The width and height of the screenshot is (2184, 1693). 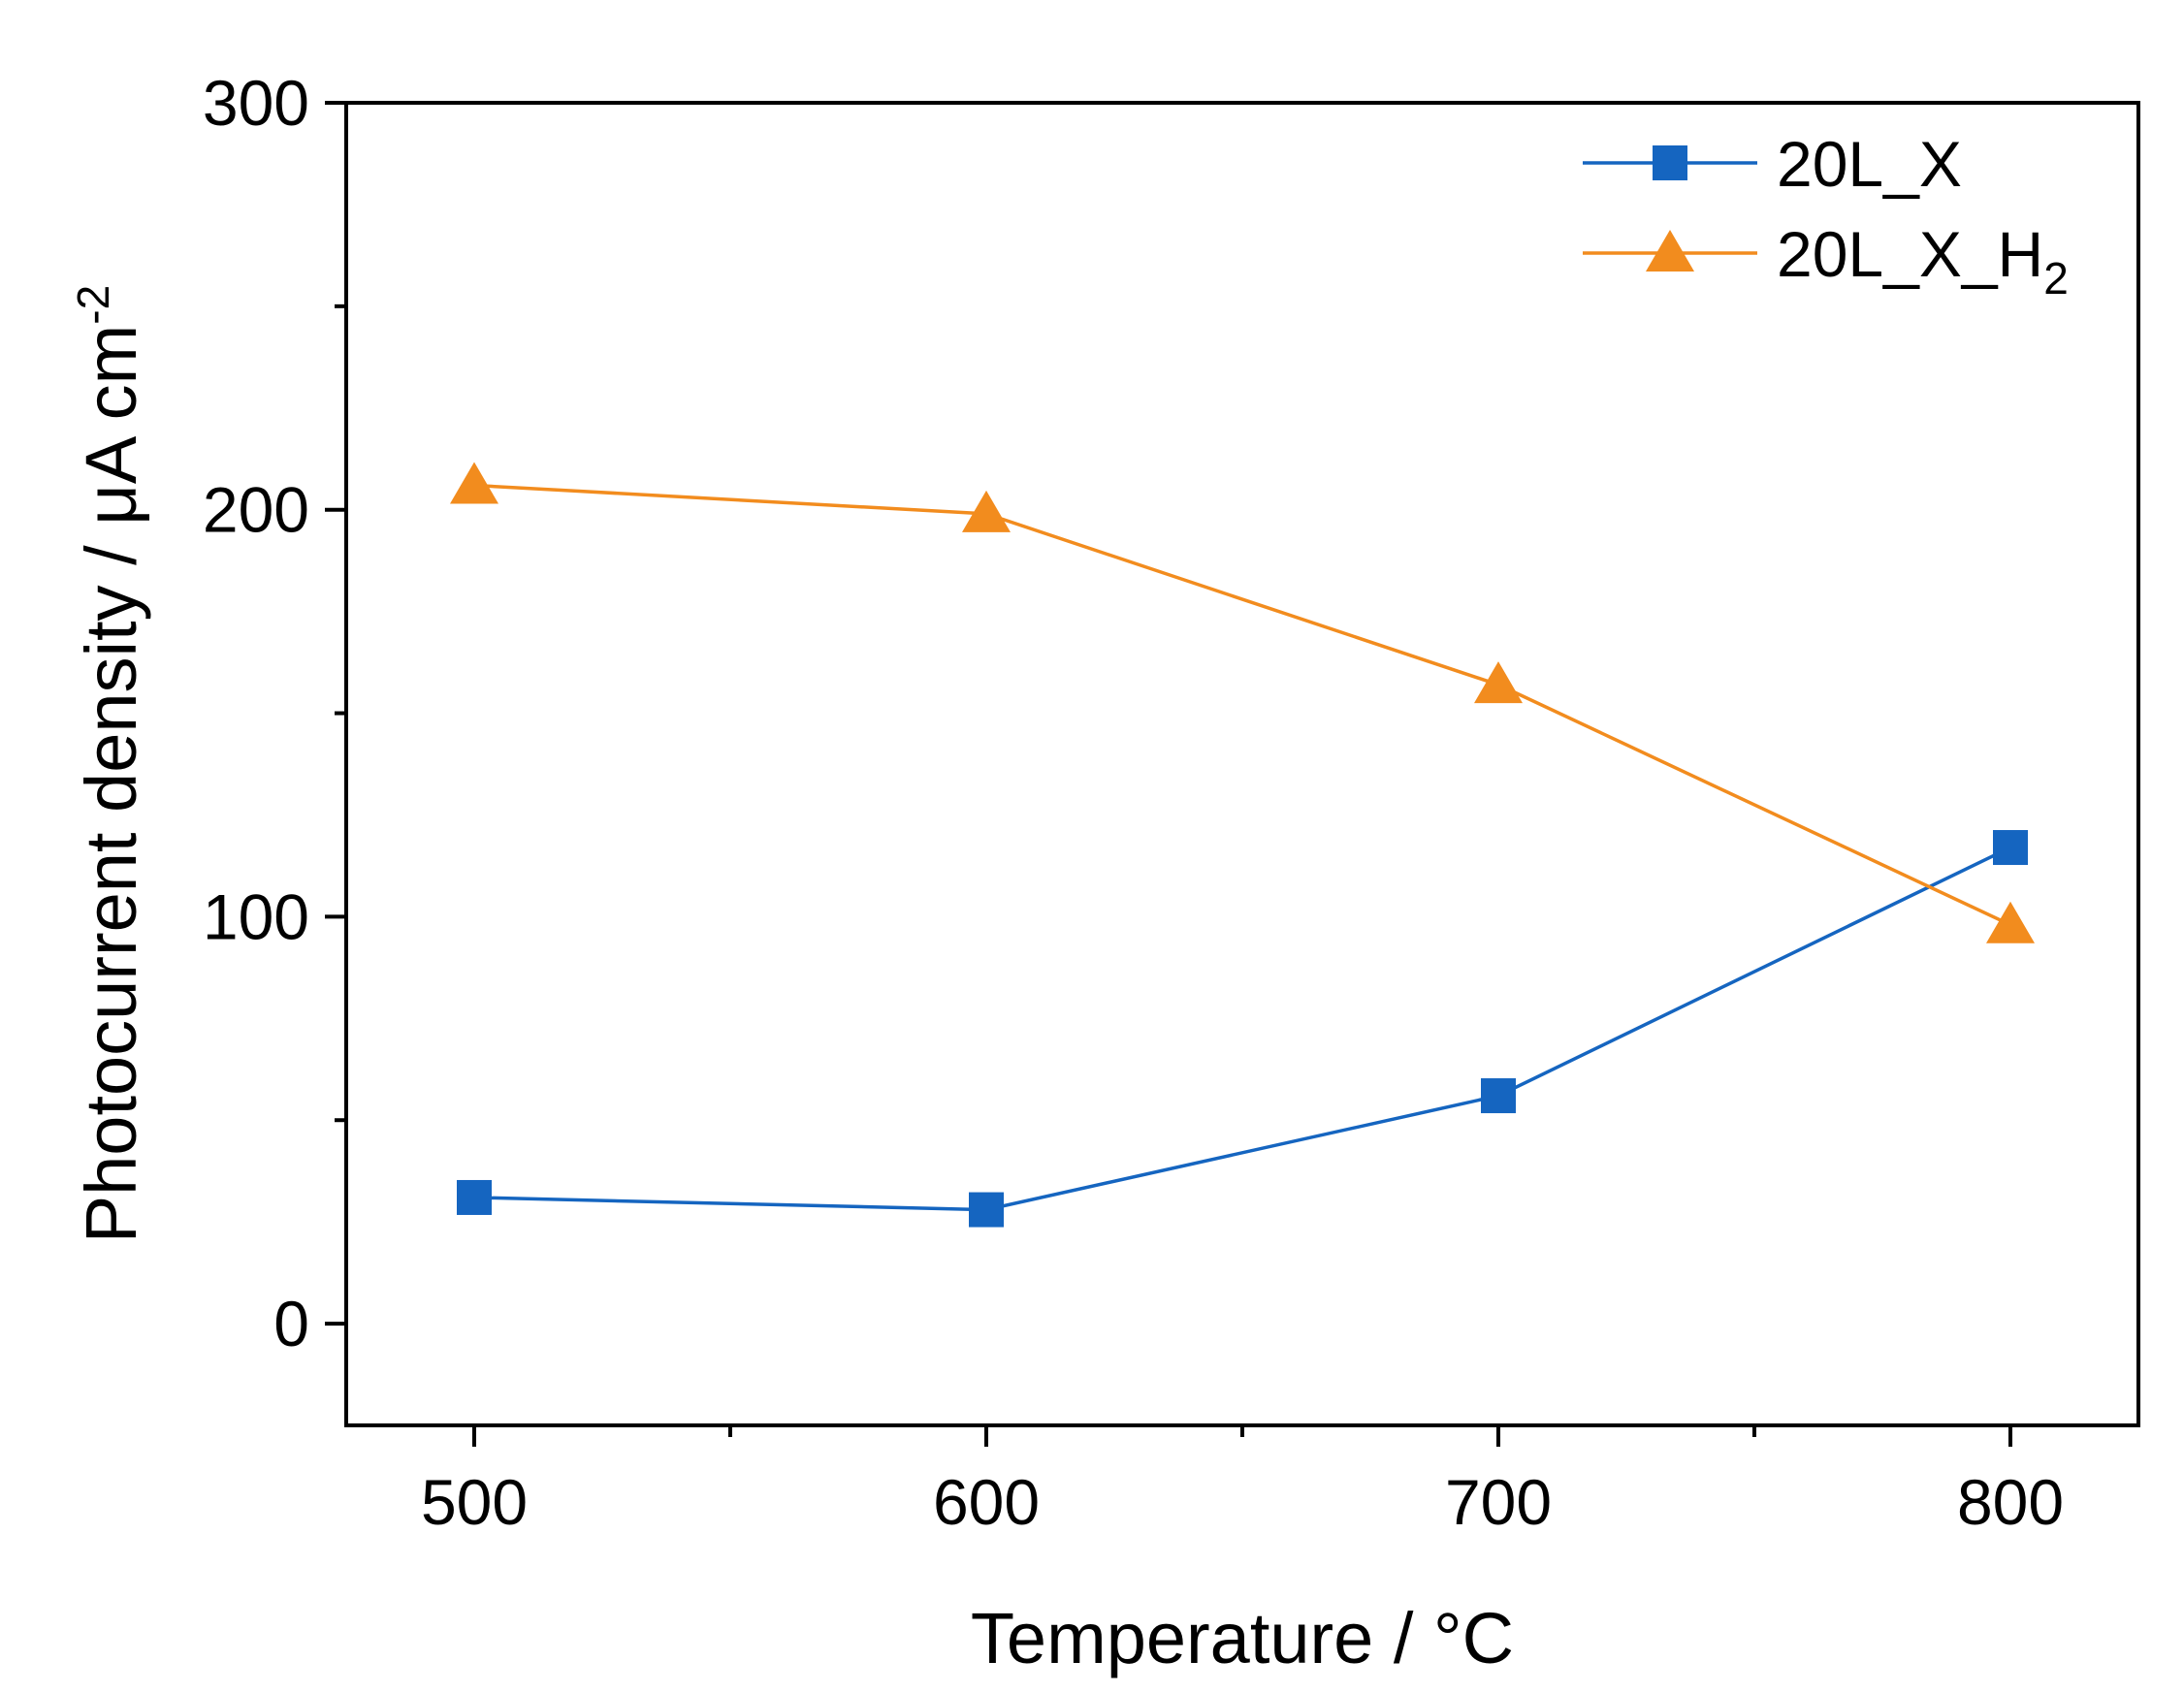 I want to click on y-tick-label: 100, so click(x=256, y=916).